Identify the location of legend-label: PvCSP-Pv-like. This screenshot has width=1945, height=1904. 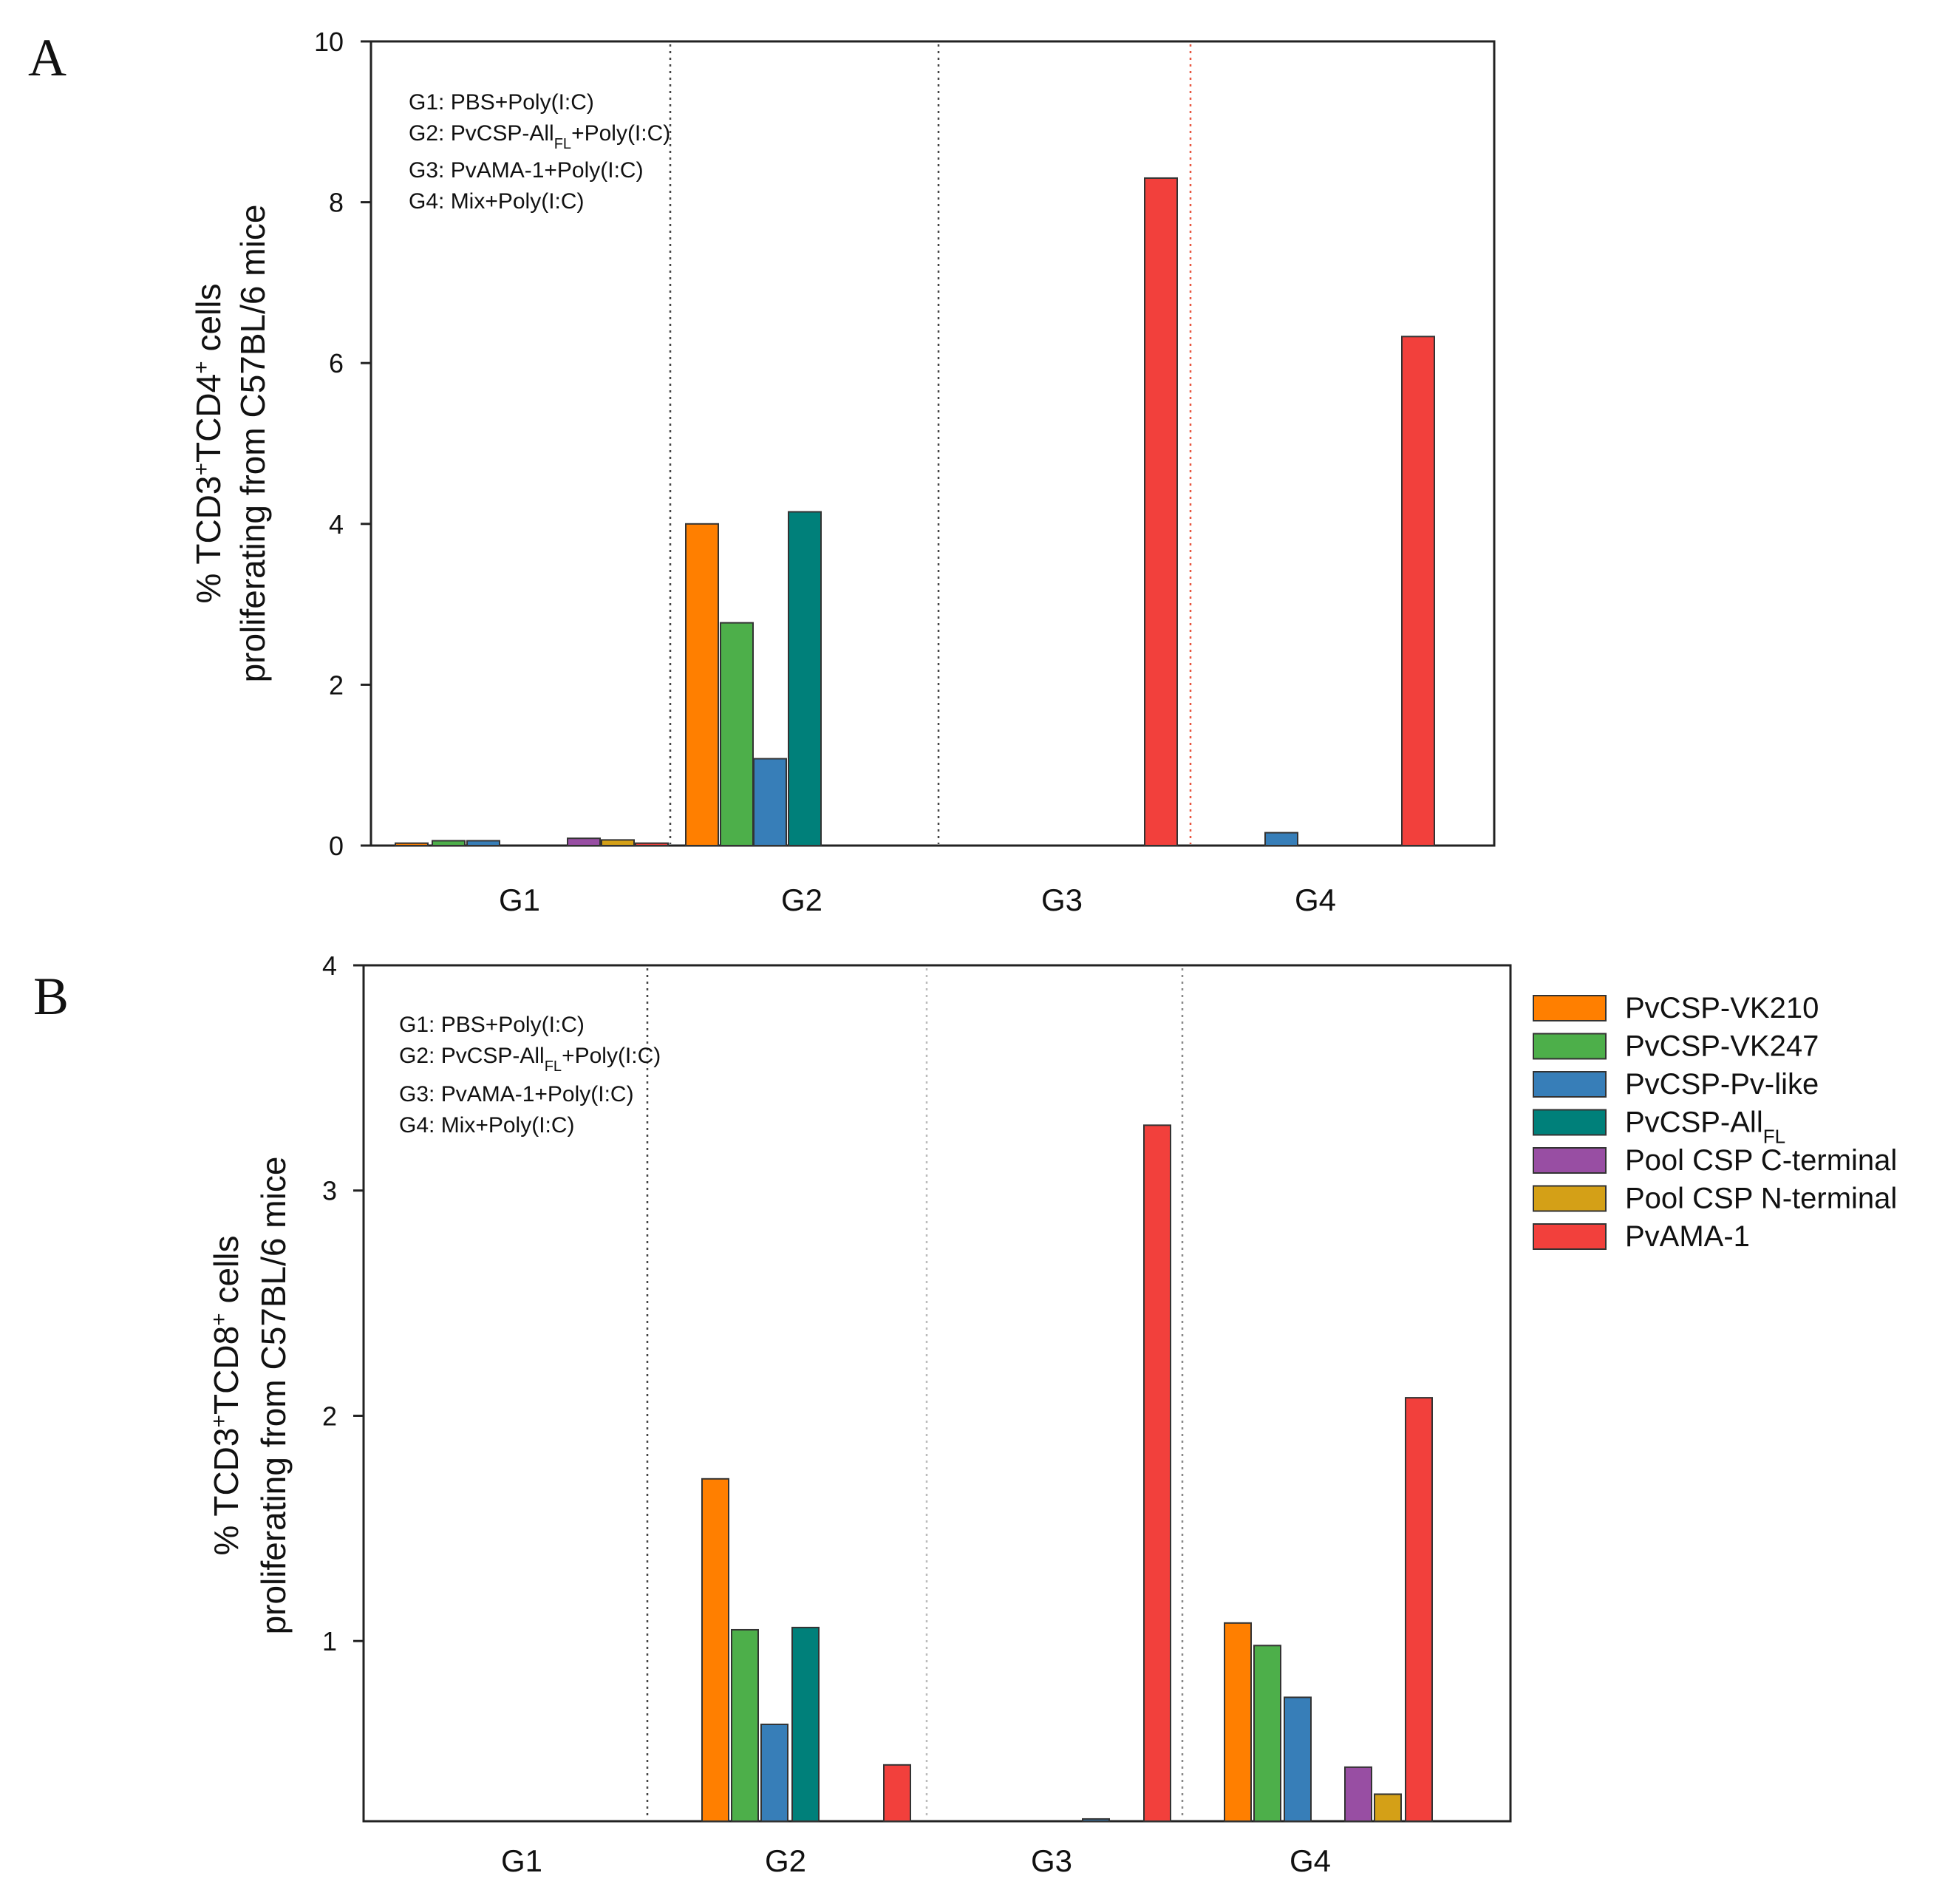
(1722, 1084).